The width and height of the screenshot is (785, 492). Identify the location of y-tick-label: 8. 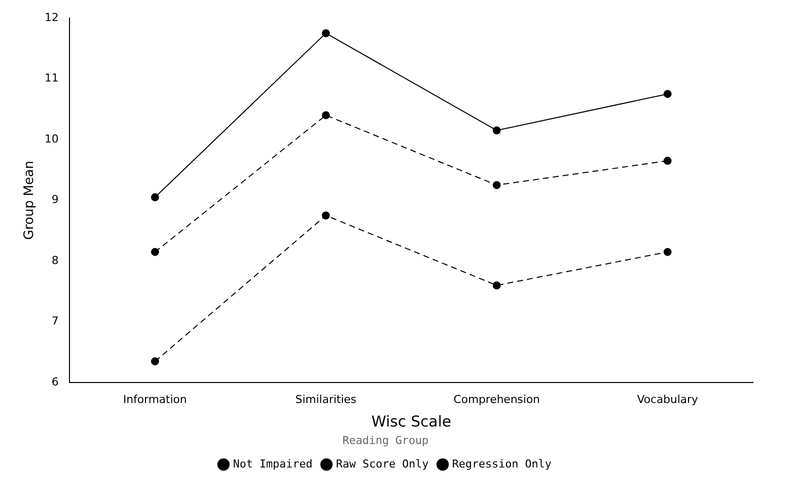
(55, 260).